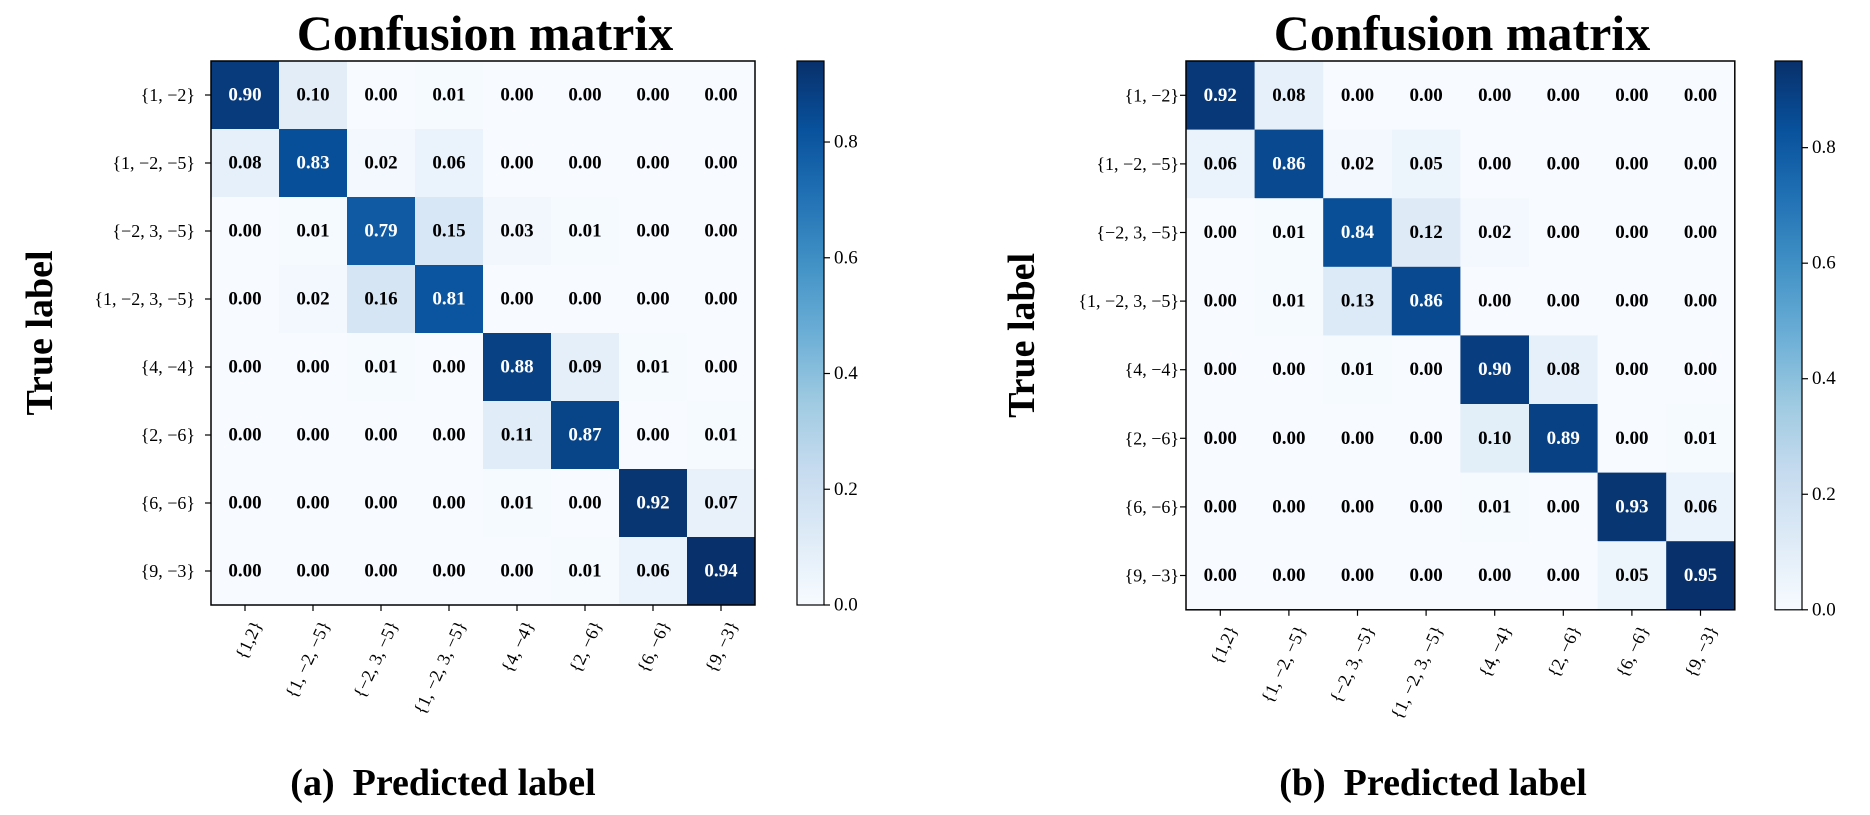  Describe the element at coordinates (1302, 783) in the screenshot. I see `caption-prefix: (b)` at that location.